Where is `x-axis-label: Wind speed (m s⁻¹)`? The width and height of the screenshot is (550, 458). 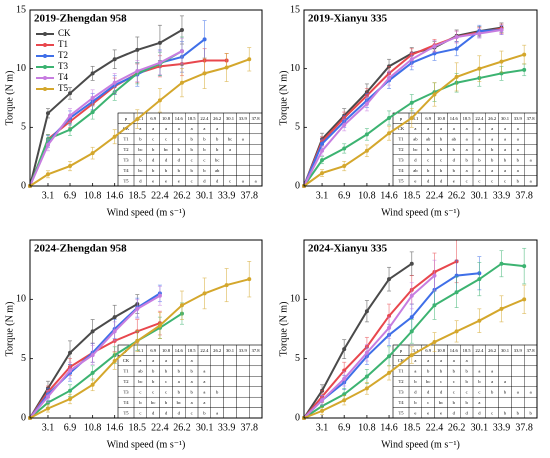
x-axis-label: Wind speed (m s⁻¹) is located at coordinates (420, 444).